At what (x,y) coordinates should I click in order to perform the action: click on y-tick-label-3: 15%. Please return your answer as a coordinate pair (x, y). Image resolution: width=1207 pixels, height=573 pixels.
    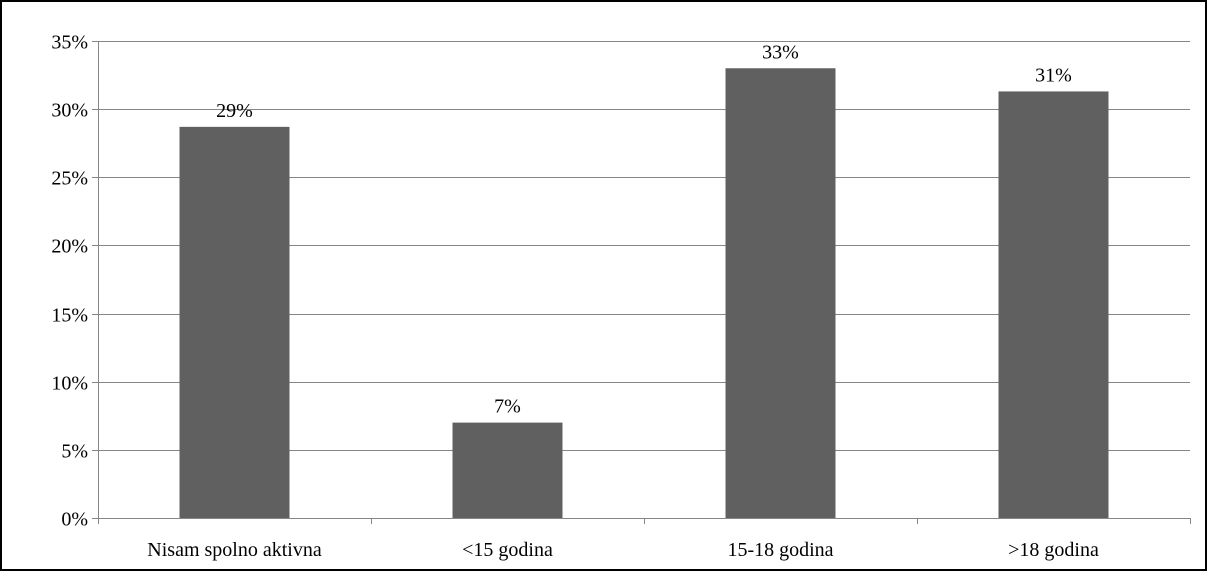
    Looking at the image, I should click on (69, 316).